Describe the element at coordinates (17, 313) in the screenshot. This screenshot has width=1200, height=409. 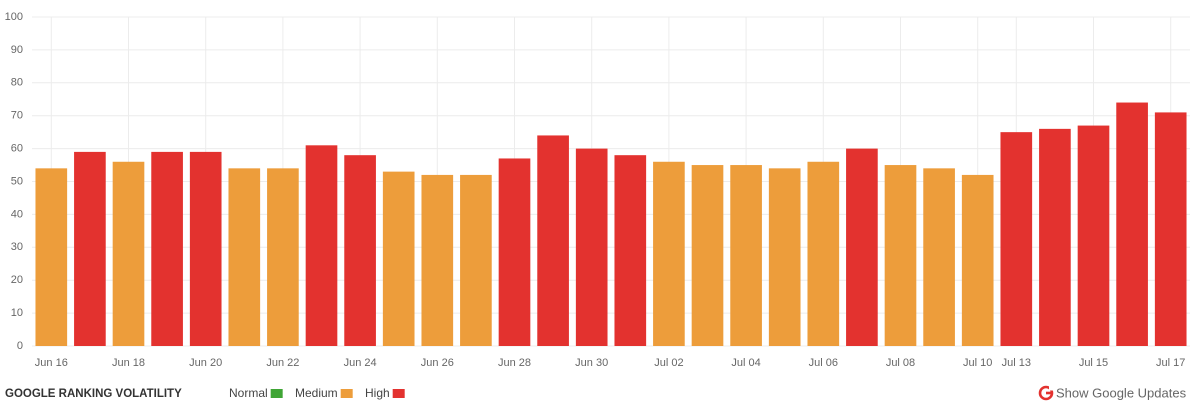
I see `y-tick-label: 10` at that location.